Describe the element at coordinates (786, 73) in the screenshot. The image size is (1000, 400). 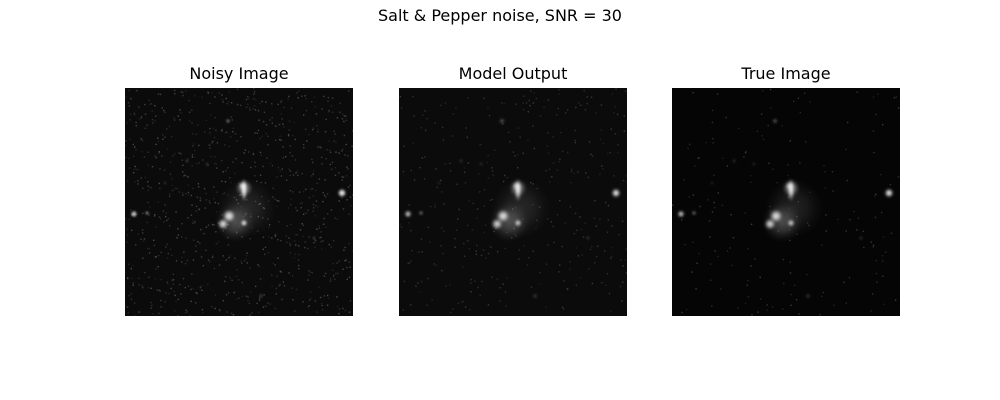
I see `panel-title-true: True Image` at that location.